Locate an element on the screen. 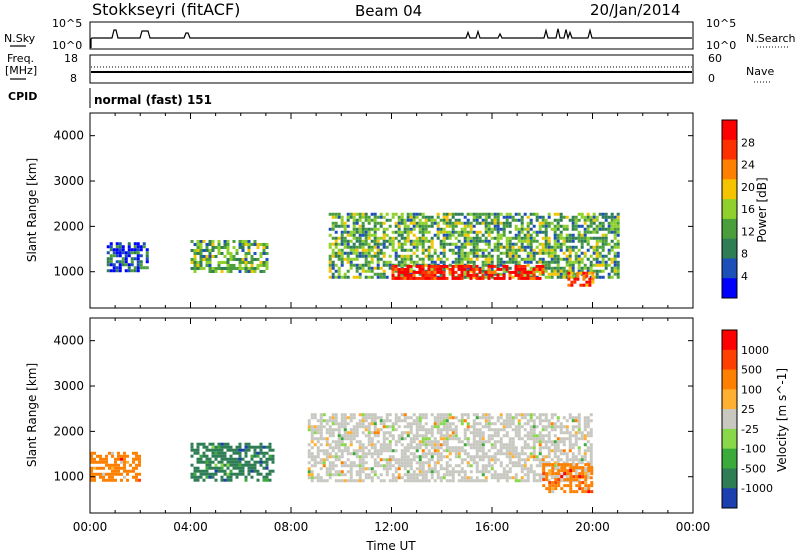 The height and width of the screenshot is (554, 800). colorbar-swatch is located at coordinates (729, 150).